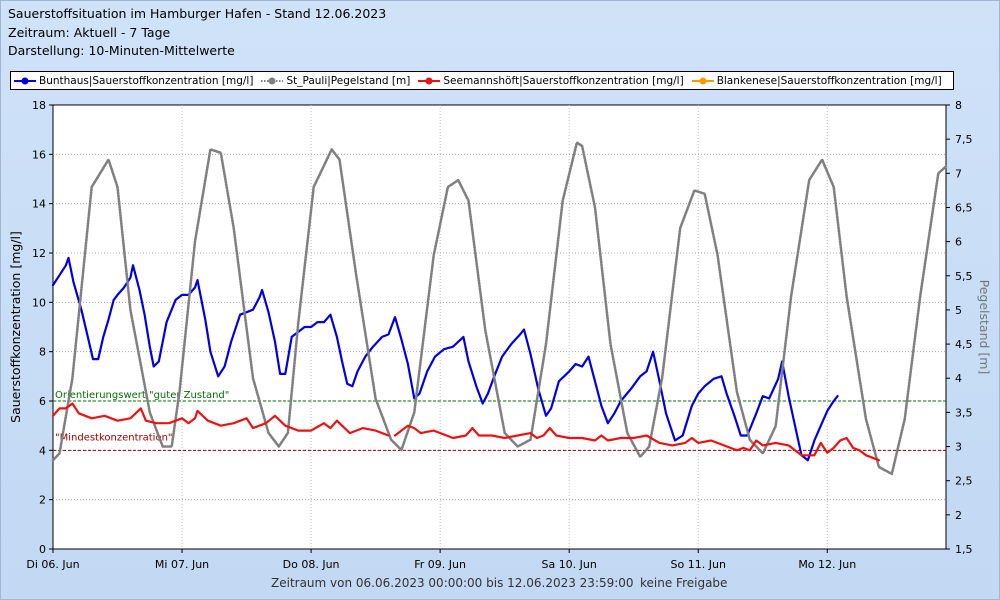 Image resolution: width=1000 pixels, height=600 pixels. What do you see at coordinates (121, 50) in the screenshot?
I see `chart-display-mode: Darstellung: 10-Minuten-Mittelwerte` at bounding box center [121, 50].